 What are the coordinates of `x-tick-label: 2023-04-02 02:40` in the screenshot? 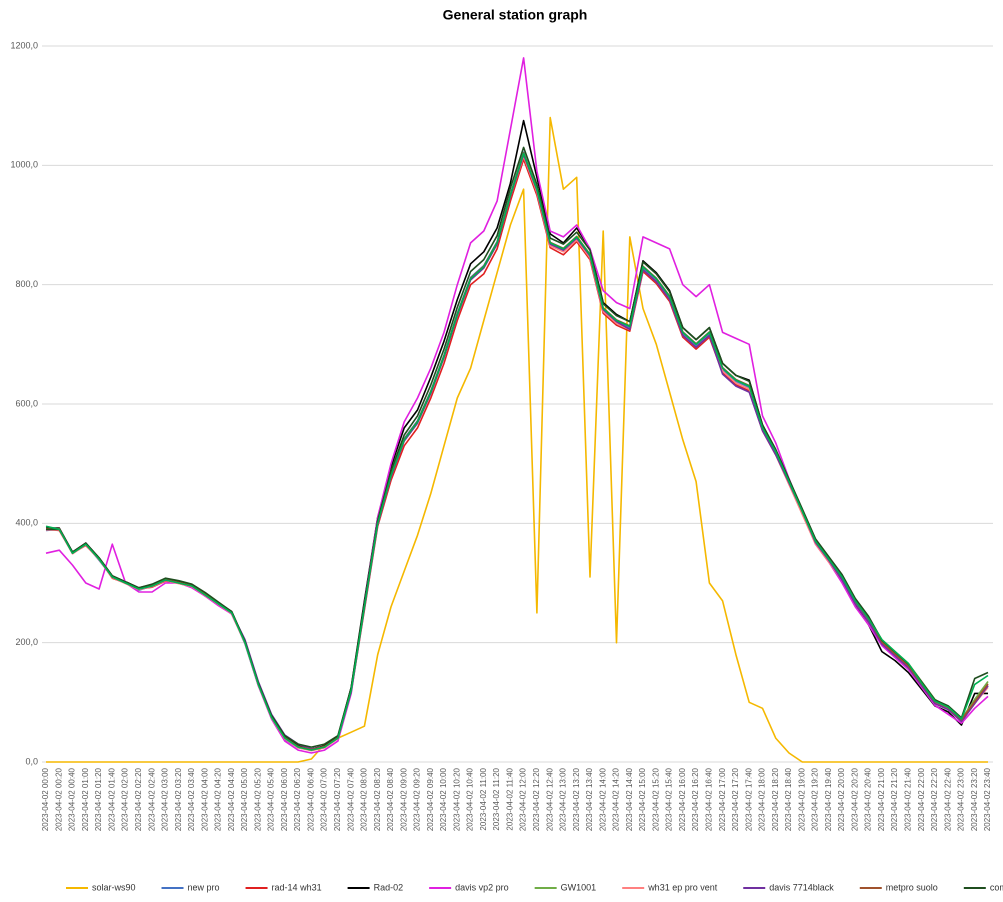 It's located at (151, 799).